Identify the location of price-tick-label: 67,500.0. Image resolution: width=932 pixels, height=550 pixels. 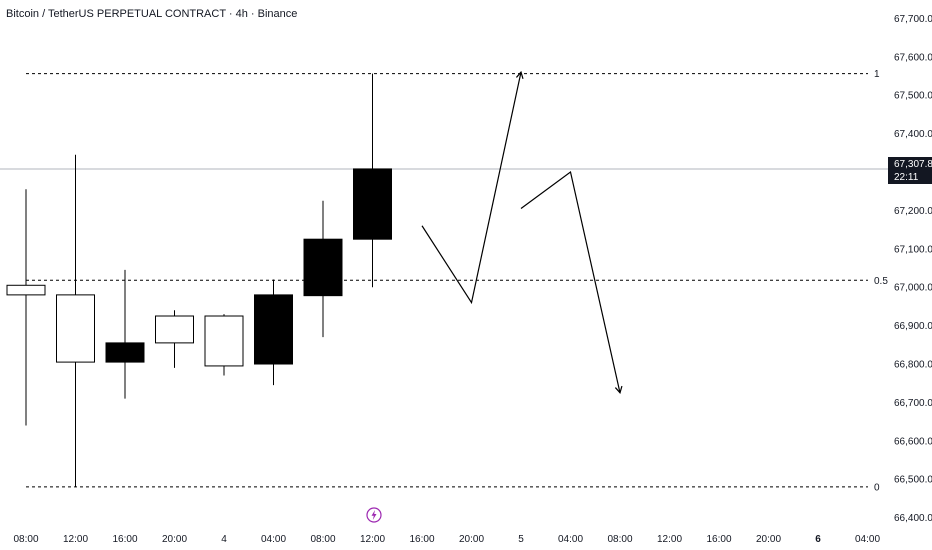
(913, 96).